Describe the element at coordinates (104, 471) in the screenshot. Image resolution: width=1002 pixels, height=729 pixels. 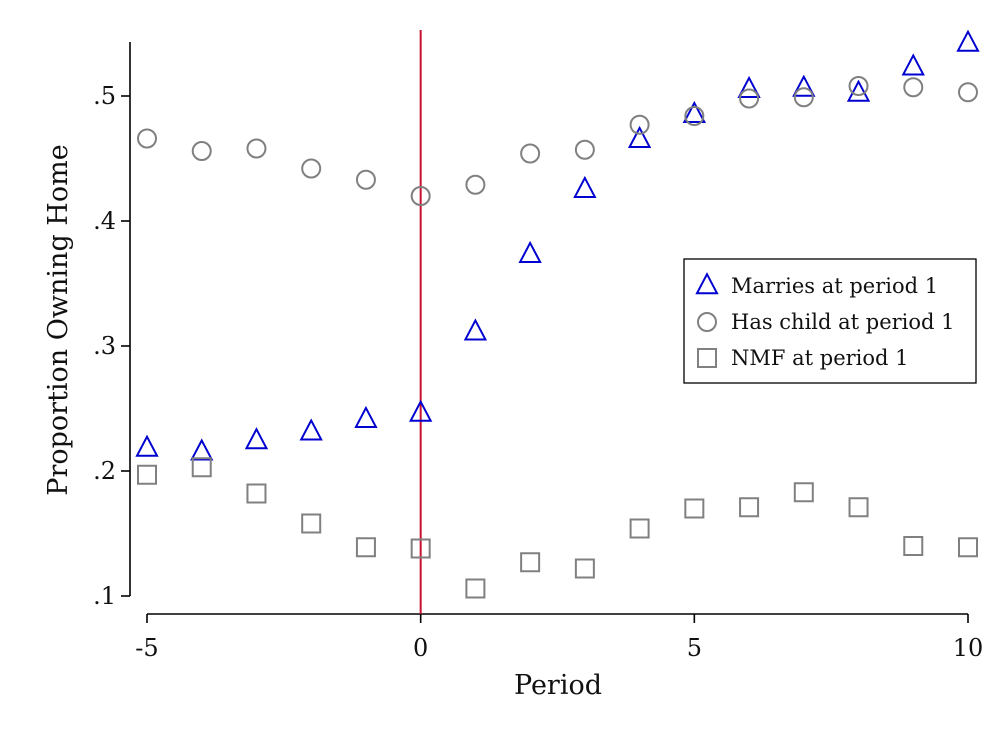
I see `y-tick-label: .2` at that location.